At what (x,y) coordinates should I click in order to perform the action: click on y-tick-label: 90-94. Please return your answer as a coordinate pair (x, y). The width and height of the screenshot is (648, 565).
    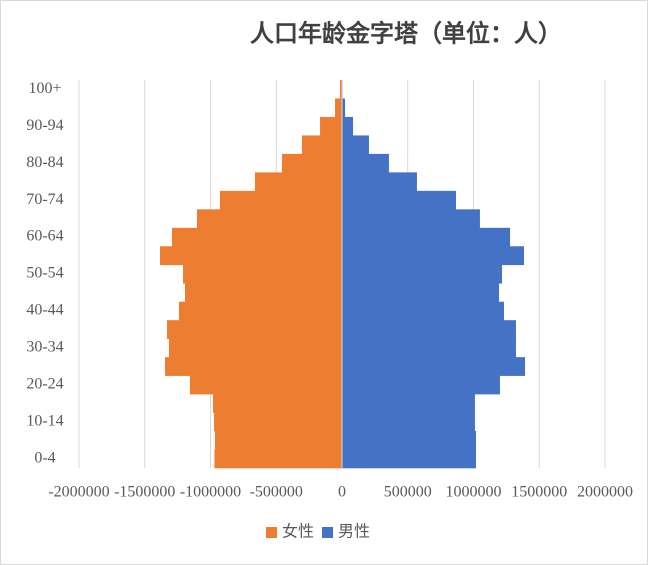
    Looking at the image, I should click on (44, 125).